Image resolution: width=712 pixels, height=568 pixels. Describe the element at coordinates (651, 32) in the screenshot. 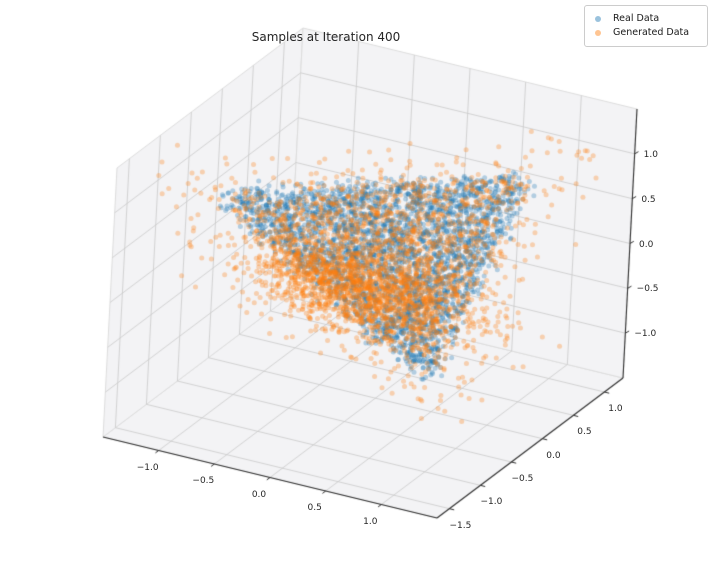

I see `legend-item-label: Generated Data` at that location.